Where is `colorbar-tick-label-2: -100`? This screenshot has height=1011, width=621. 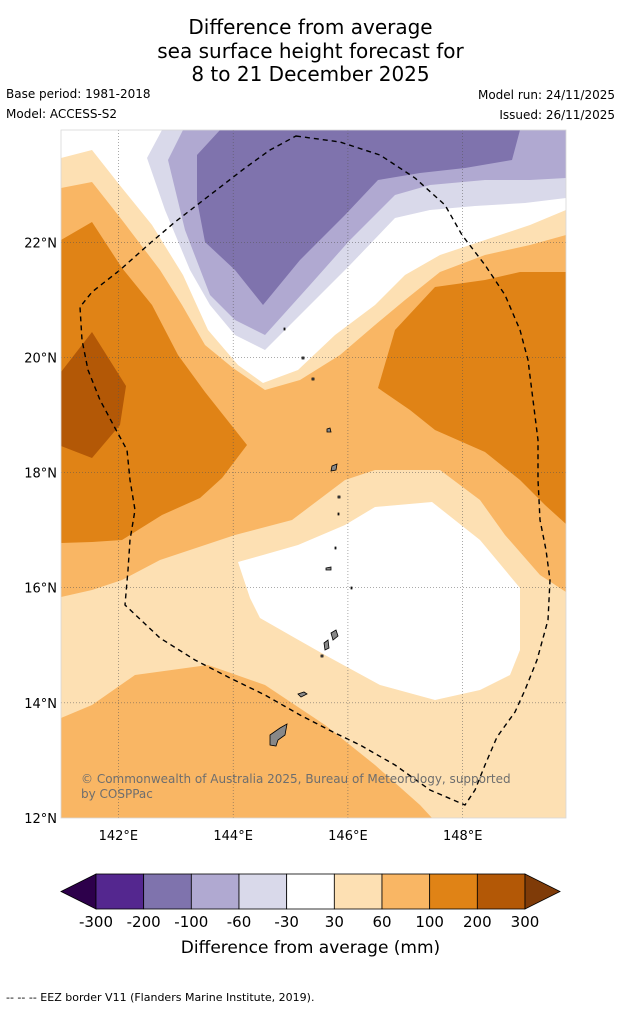
colorbar-tick-label-2: -100 is located at coordinates (191, 922).